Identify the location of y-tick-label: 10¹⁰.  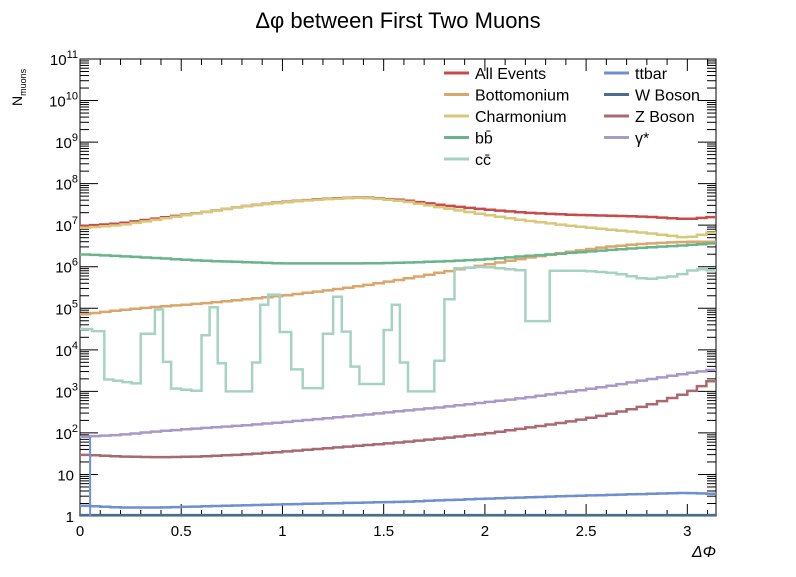
(63, 101).